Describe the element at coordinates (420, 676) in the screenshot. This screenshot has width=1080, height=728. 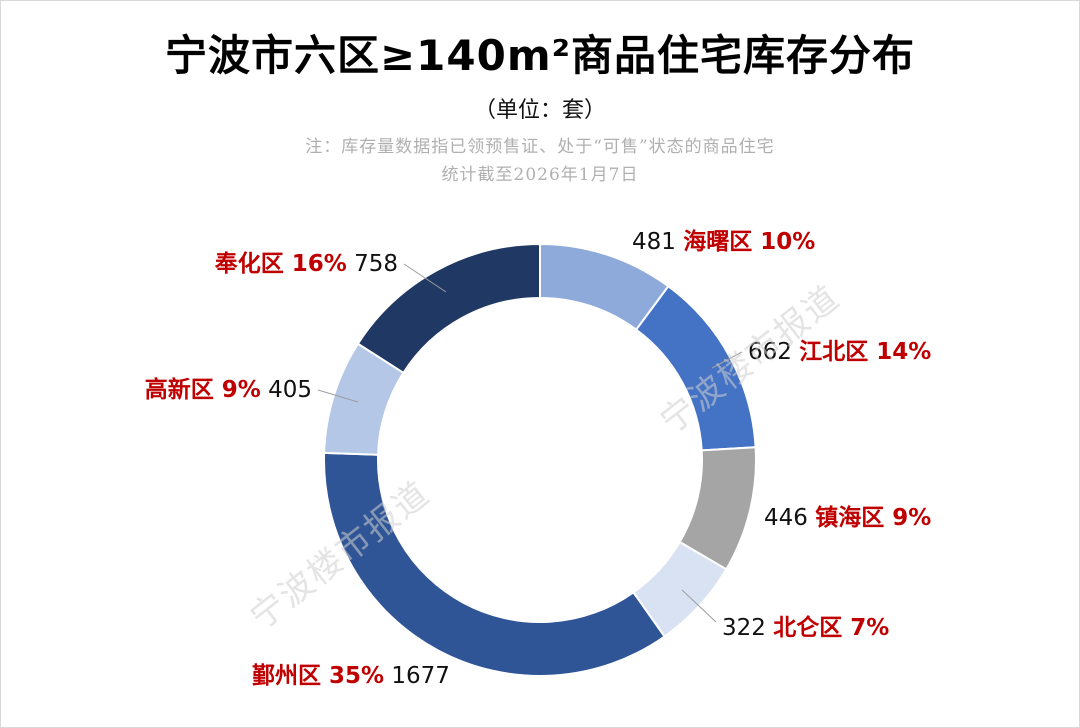
I see `slice-value-5: 1677` at that location.